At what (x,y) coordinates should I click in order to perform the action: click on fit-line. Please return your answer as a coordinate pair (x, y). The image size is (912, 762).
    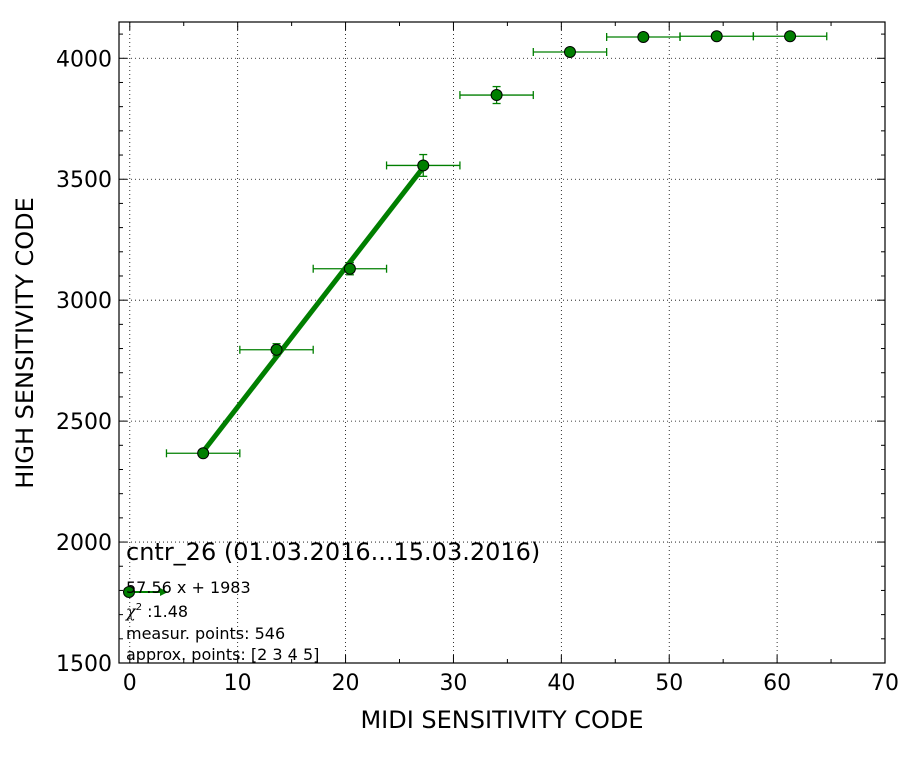
    Looking at the image, I should click on (313, 309).